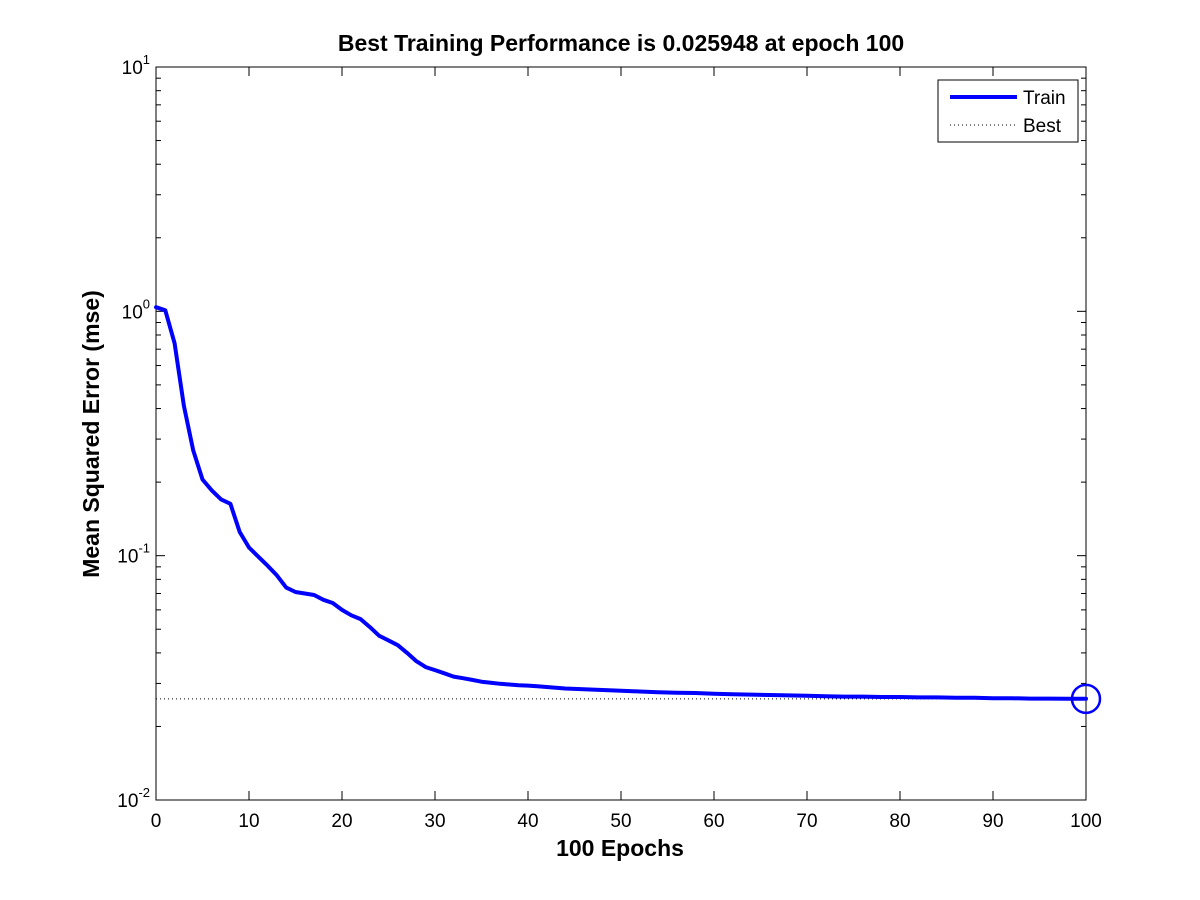  What do you see at coordinates (133, 798) in the screenshot?
I see `y-tick-label: 10⁻²` at bounding box center [133, 798].